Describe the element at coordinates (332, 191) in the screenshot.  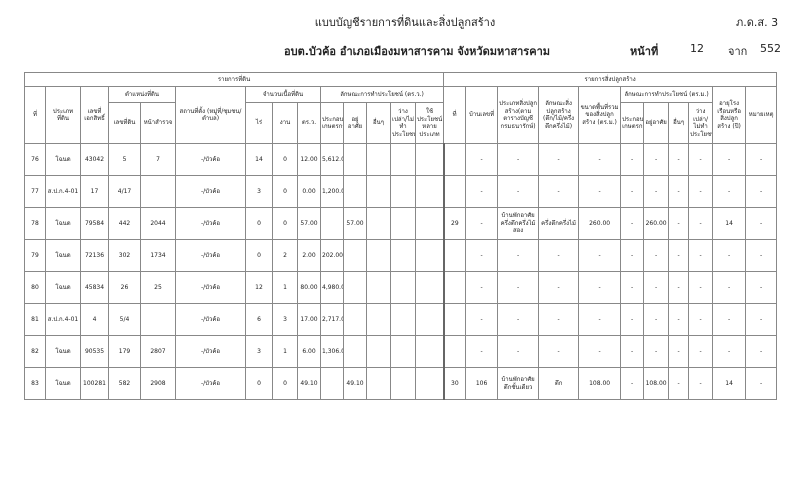
I see `table-cell: 1,200.00` at that location.